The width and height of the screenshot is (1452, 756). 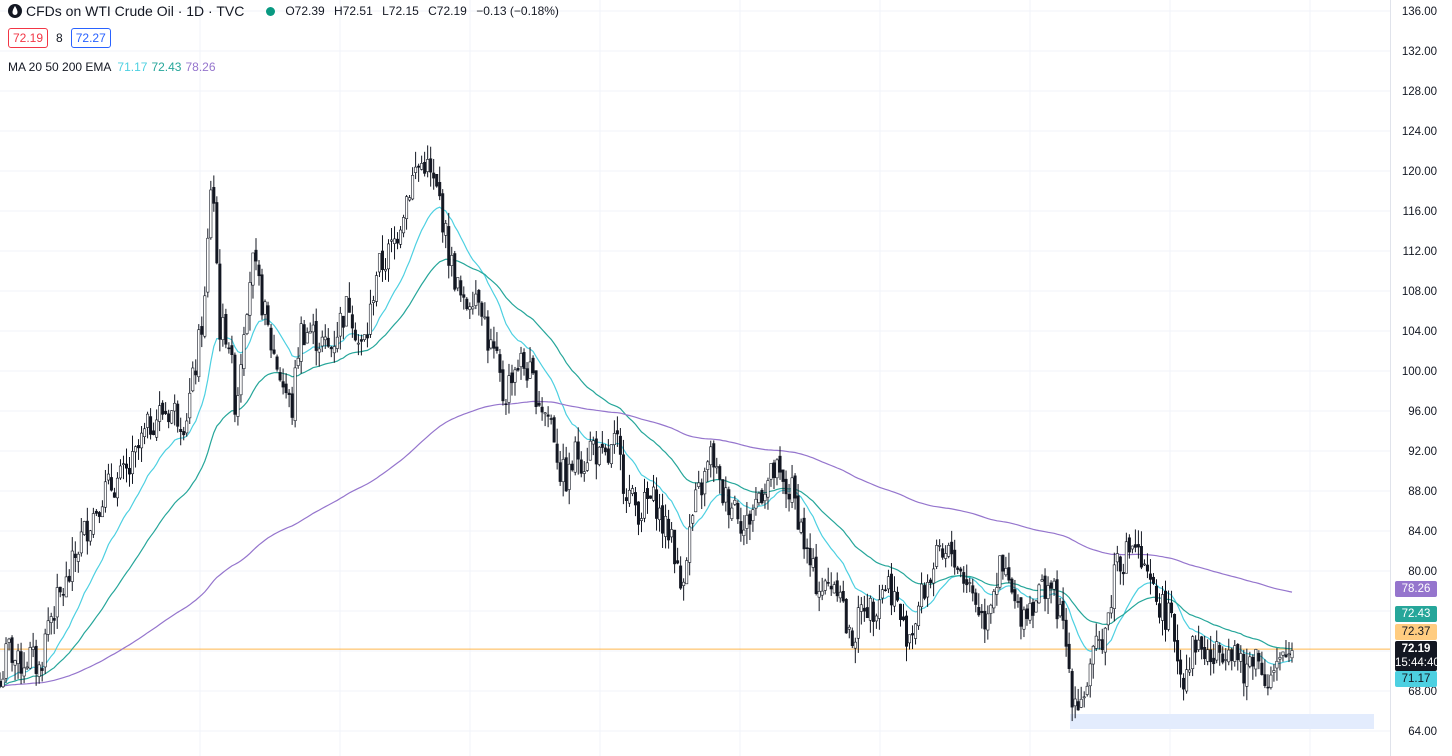 What do you see at coordinates (1419, 132) in the screenshot?
I see `y-tick-label: 124.00` at bounding box center [1419, 132].